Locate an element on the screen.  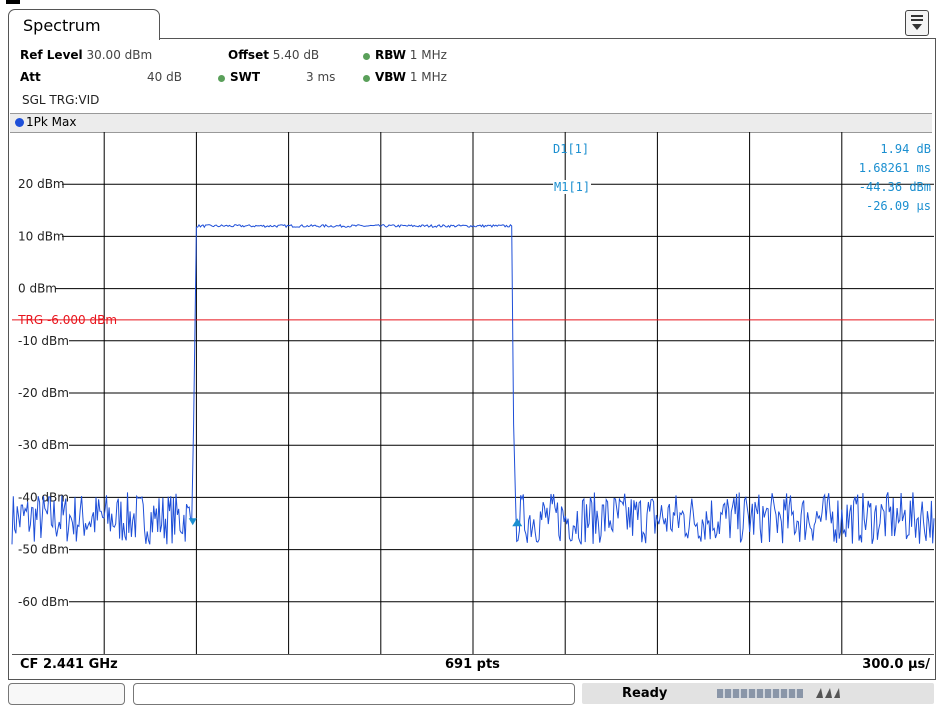
ready-status: Ready is located at coordinates (645, 693).